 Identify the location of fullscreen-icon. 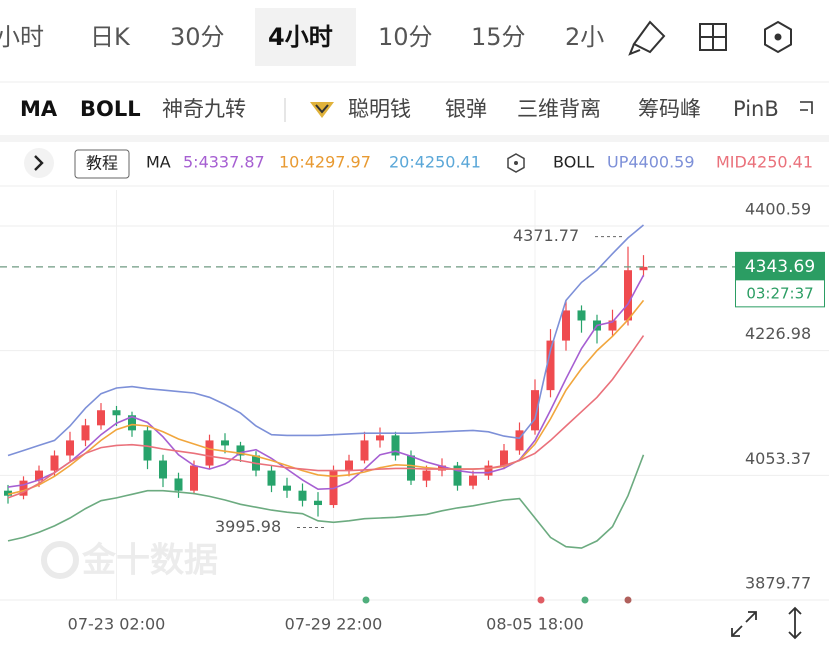
(744, 624).